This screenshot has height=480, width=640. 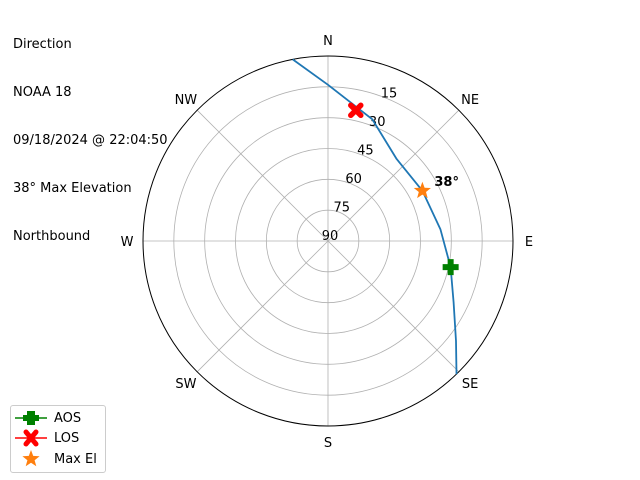 What do you see at coordinates (52, 236) in the screenshot?
I see `title-line: Northbound` at bounding box center [52, 236].